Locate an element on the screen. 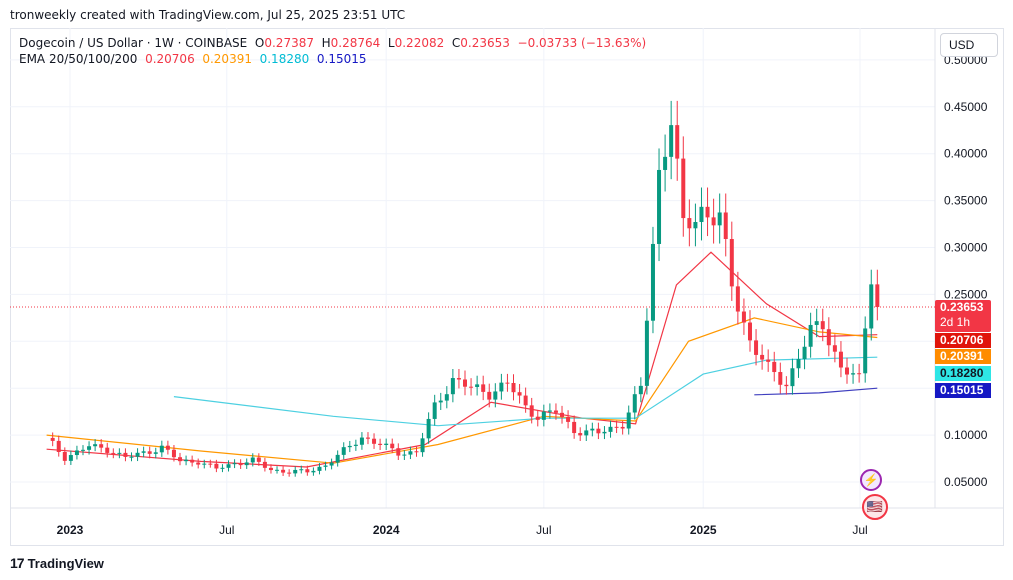 The image size is (1013, 580). y-tick-label: 0.30000 is located at coordinates (966, 248).